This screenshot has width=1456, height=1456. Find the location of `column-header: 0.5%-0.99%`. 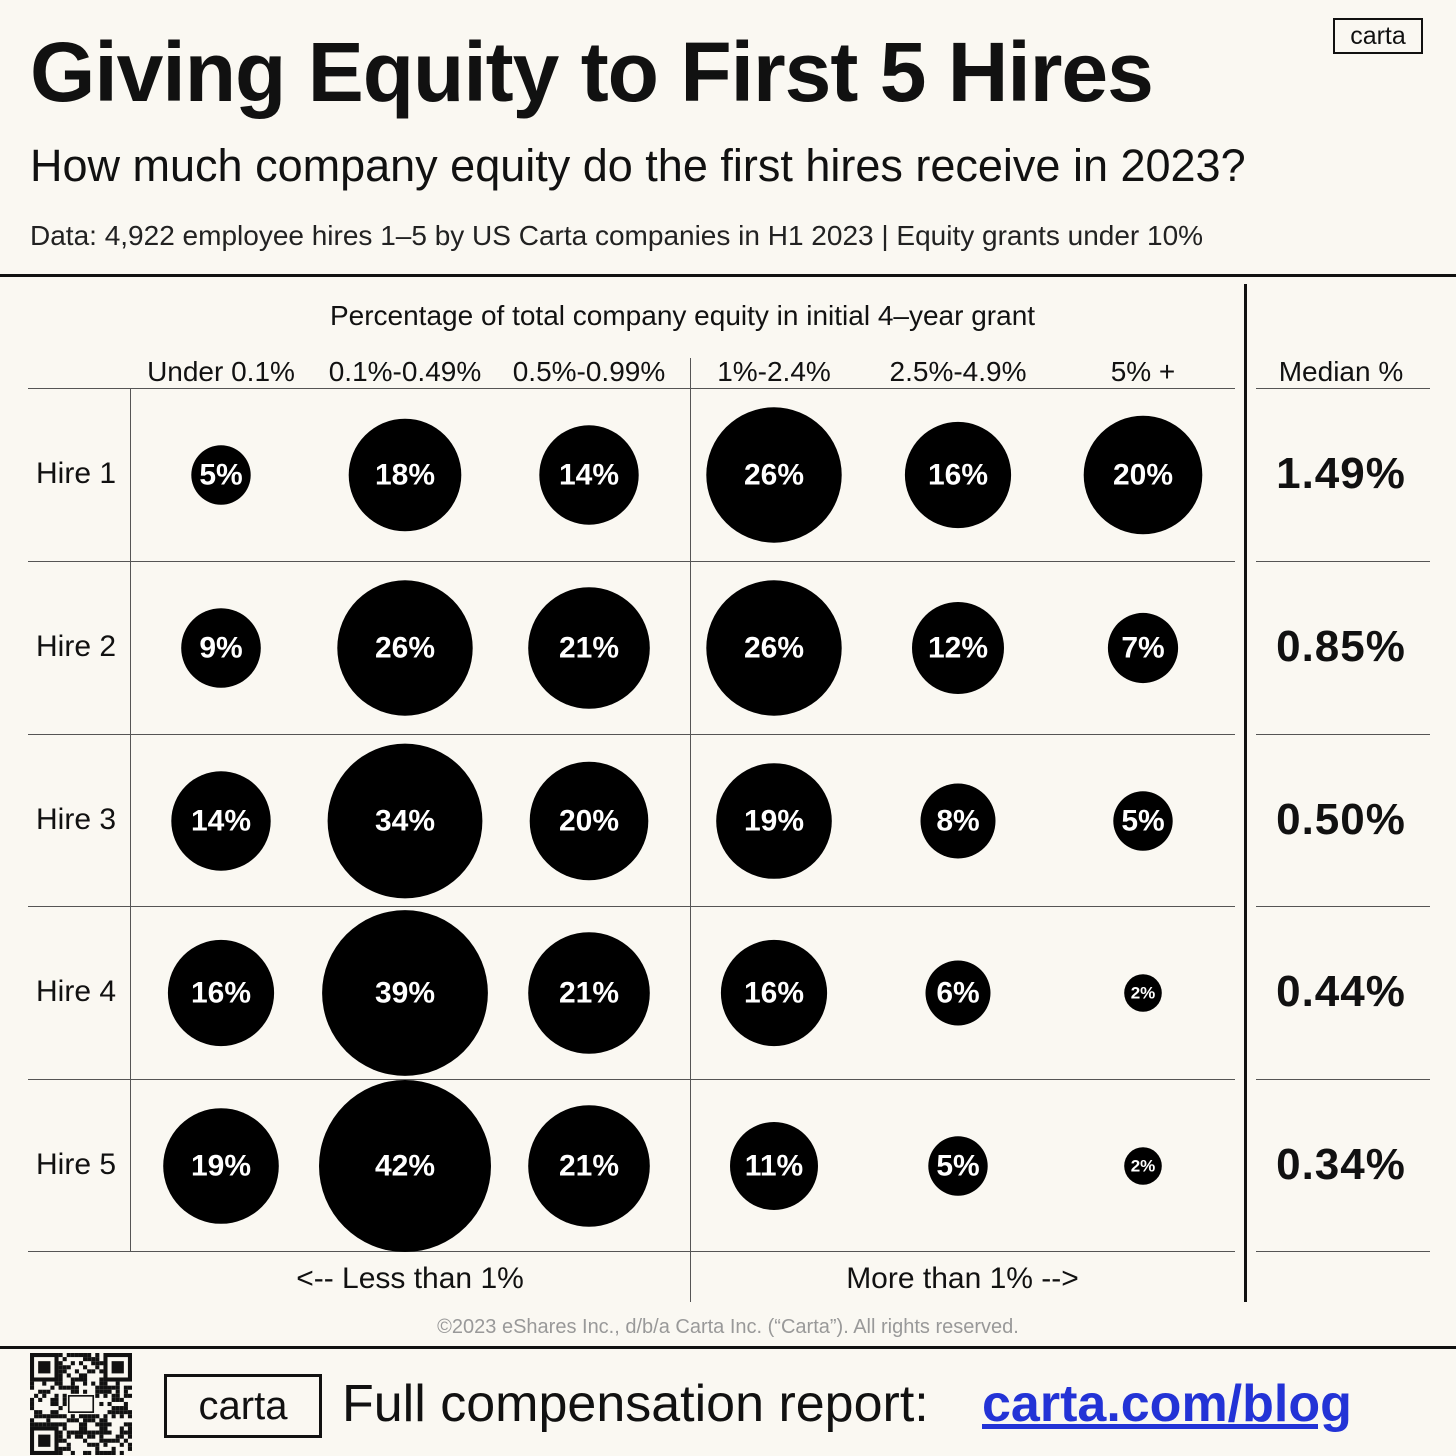

column-header: 0.5%-0.99% is located at coordinates (589, 371).